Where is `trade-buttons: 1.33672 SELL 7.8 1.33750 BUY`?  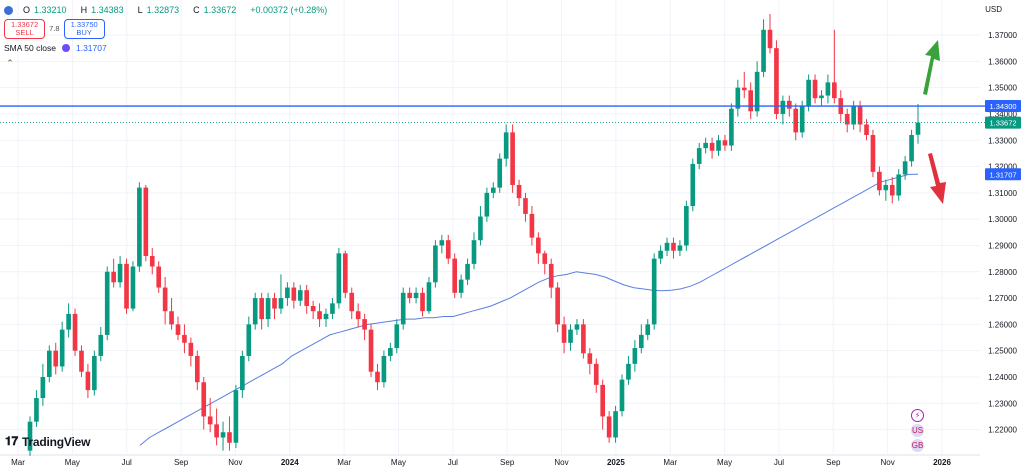 trade-buttons: 1.33672 SELL 7.8 1.33750 BUY is located at coordinates (167, 29).